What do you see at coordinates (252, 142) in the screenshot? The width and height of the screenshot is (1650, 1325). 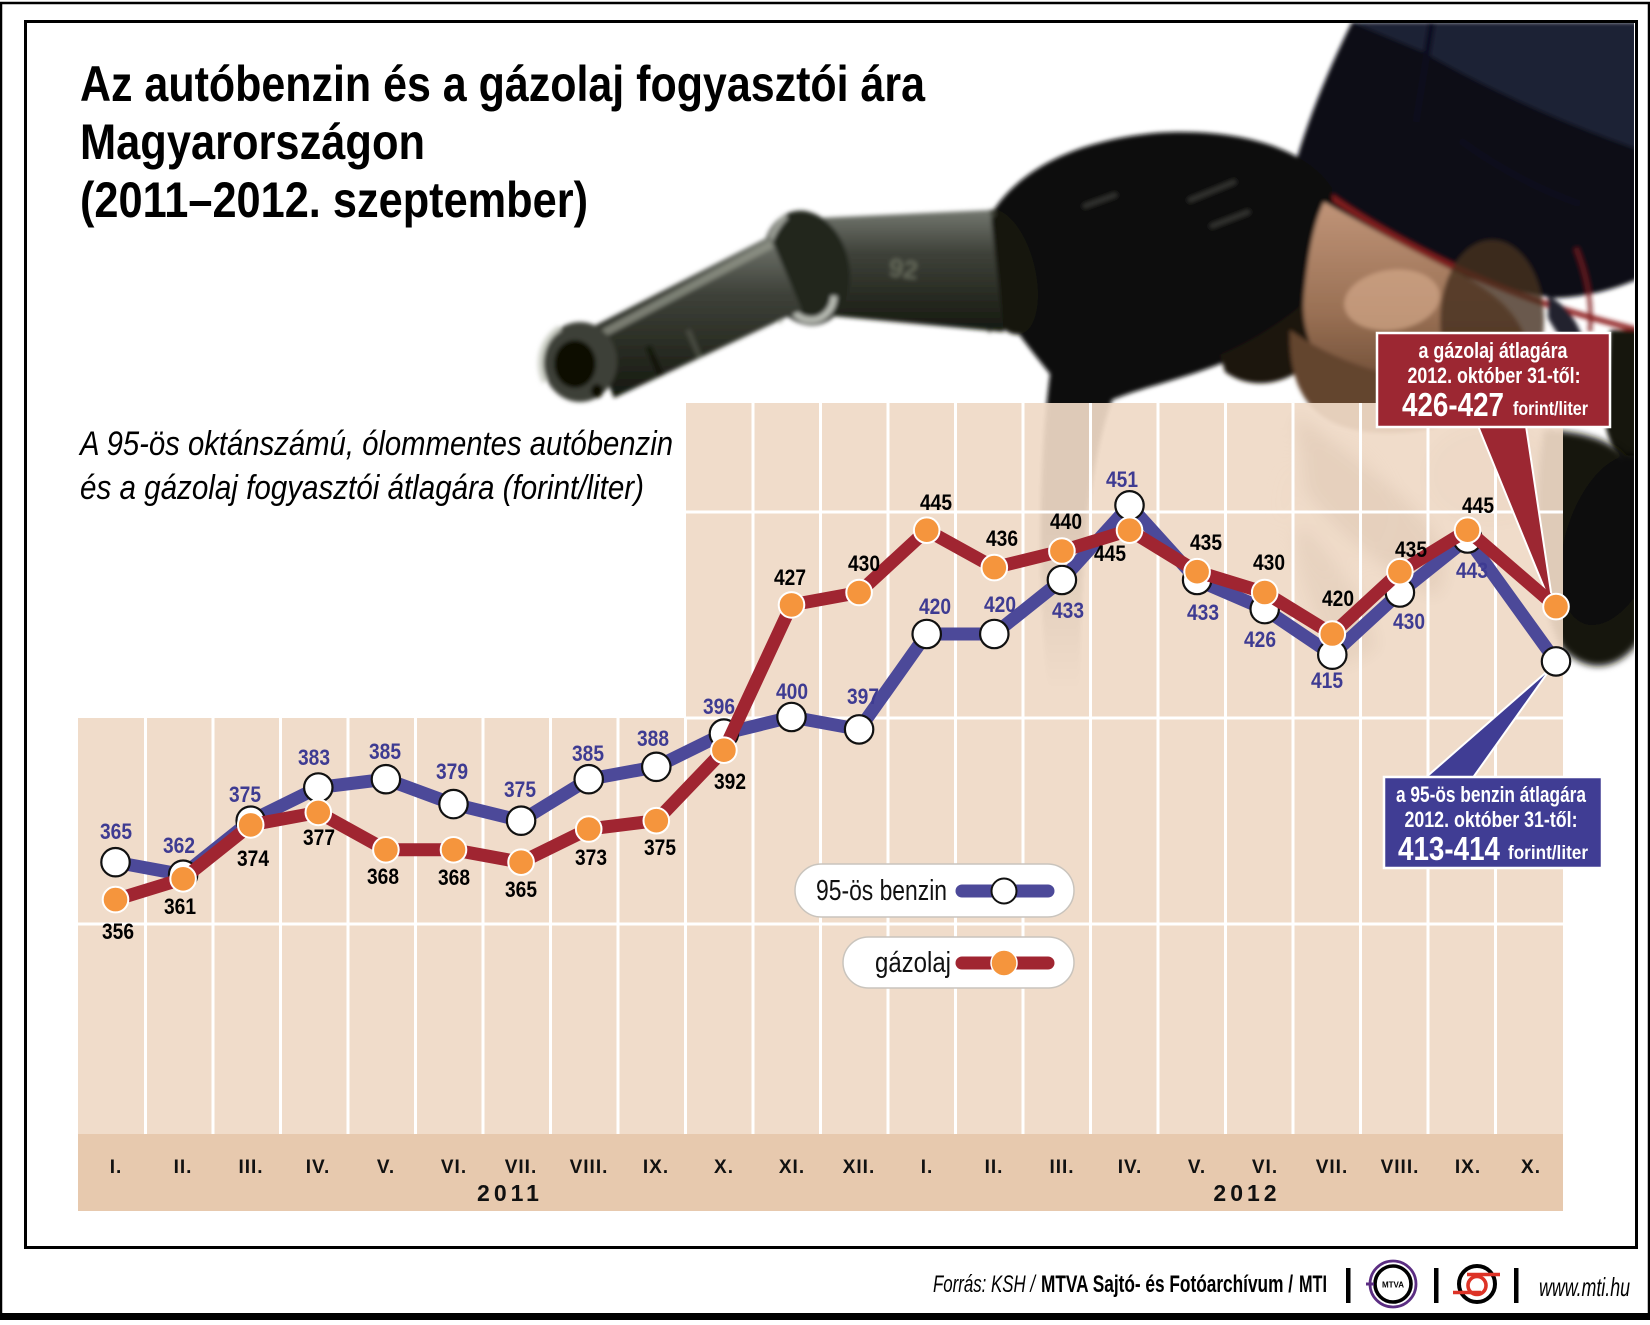 I see `svg-text: Magyarországon` at bounding box center [252, 142].